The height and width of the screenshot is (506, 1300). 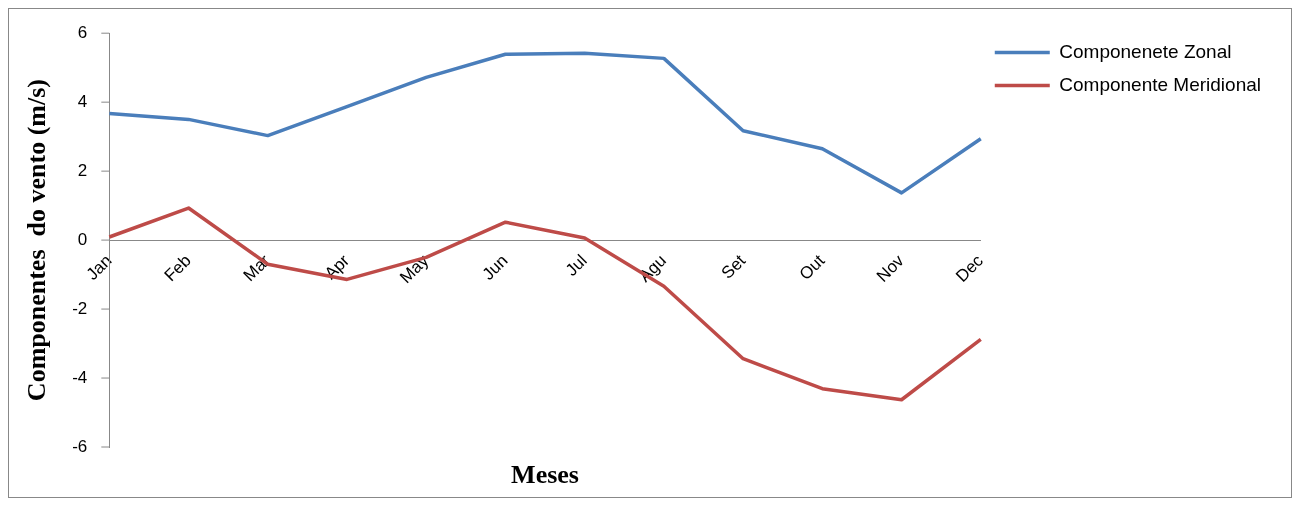 I want to click on x-tick-label: Jun, so click(x=495, y=267).